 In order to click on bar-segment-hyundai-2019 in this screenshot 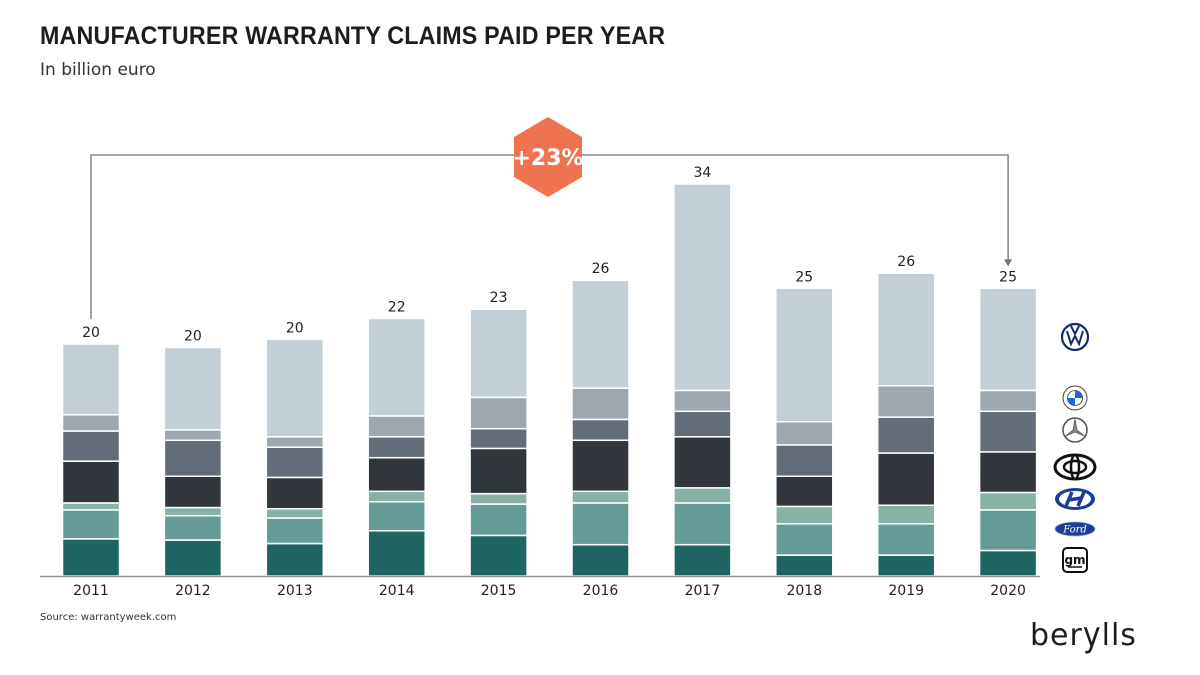, I will do `click(906, 514)`.